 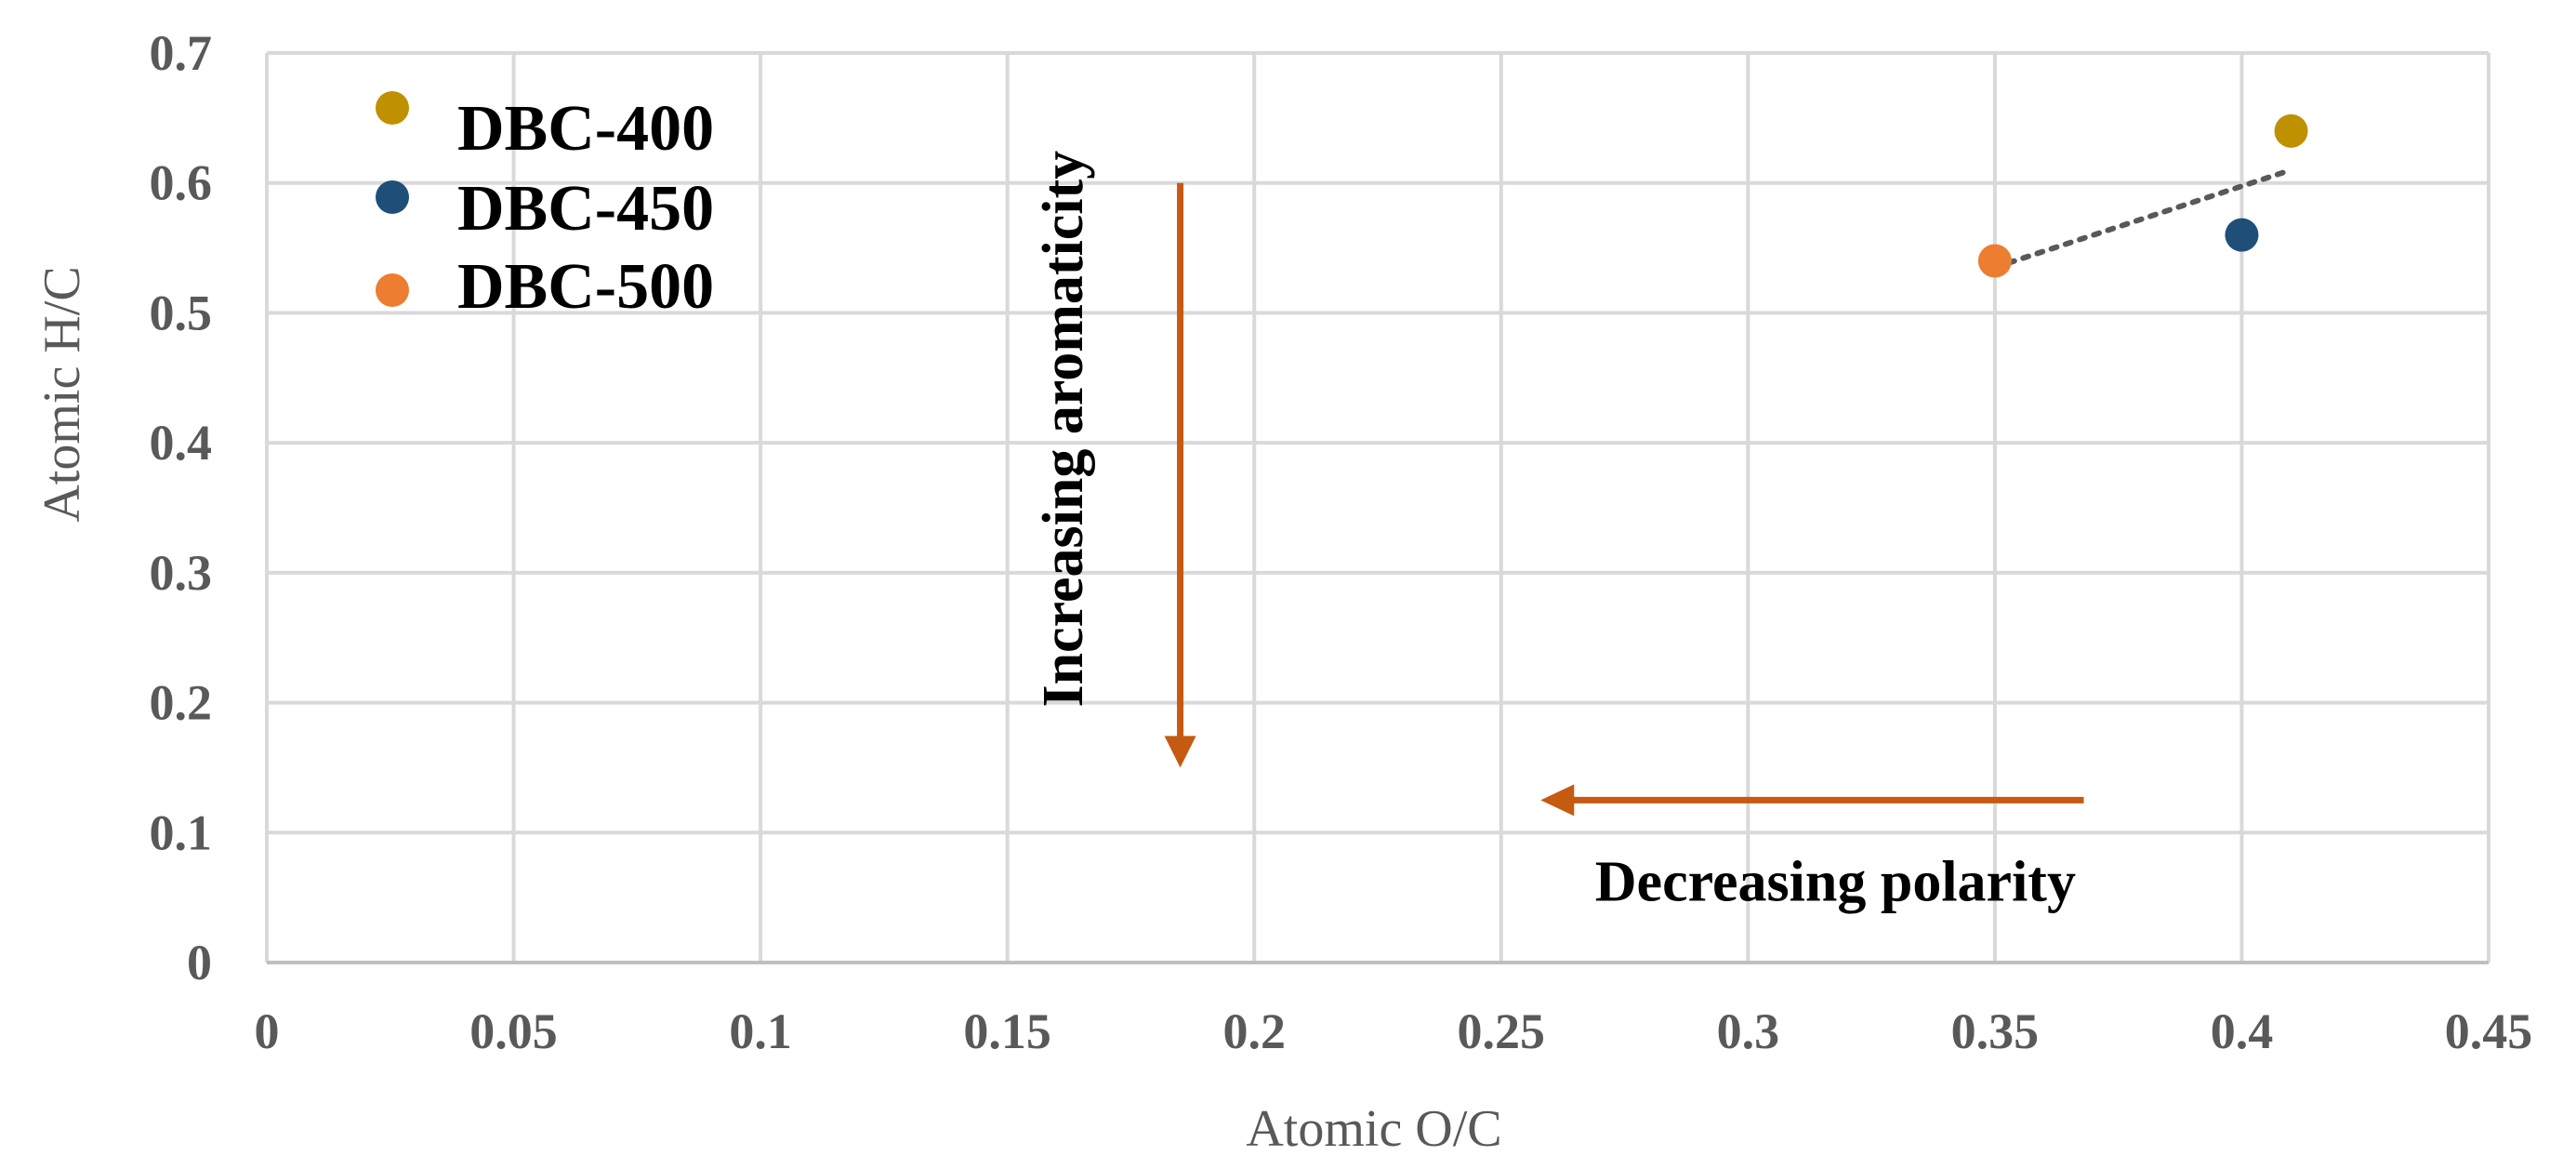 What do you see at coordinates (1007, 1031) in the screenshot?
I see `x-tick-label-3: 0.15` at bounding box center [1007, 1031].